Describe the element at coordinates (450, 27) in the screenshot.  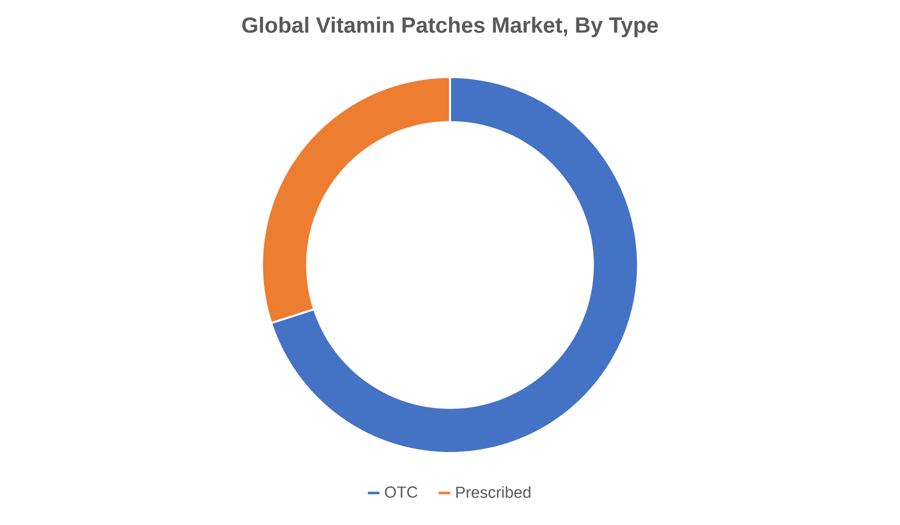
I see `chart-title: Global Vitamin Patches Market, By Type` at that location.